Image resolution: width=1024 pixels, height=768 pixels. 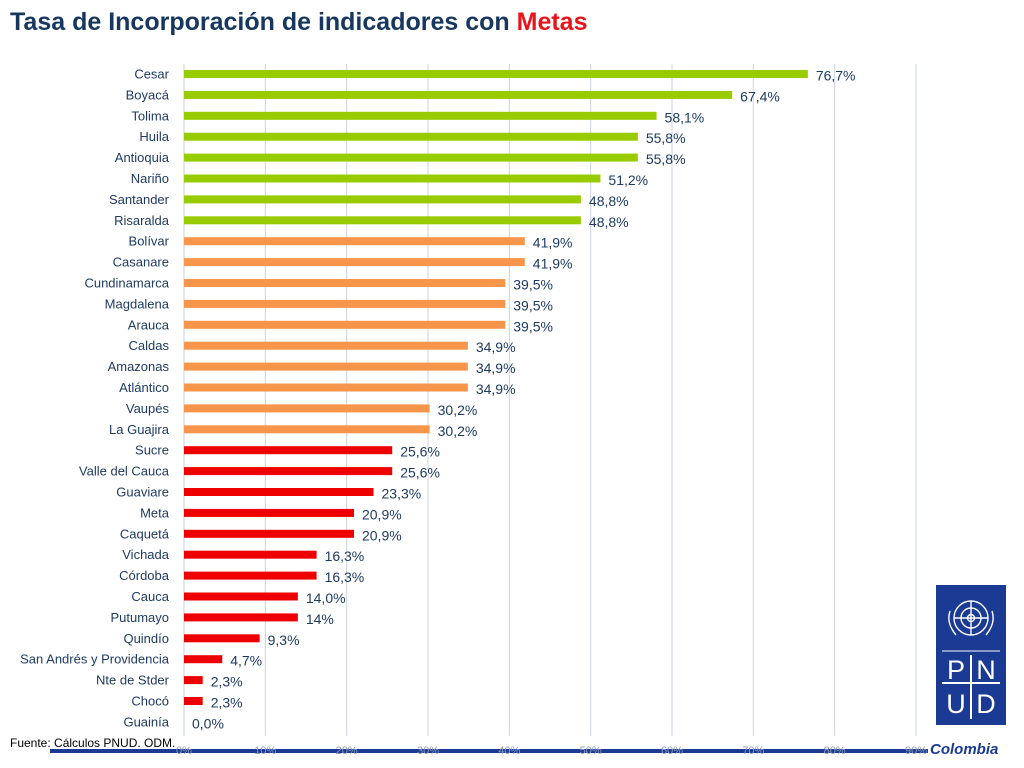 What do you see at coordinates (141, 262) in the screenshot?
I see `category-label: Casanare` at bounding box center [141, 262].